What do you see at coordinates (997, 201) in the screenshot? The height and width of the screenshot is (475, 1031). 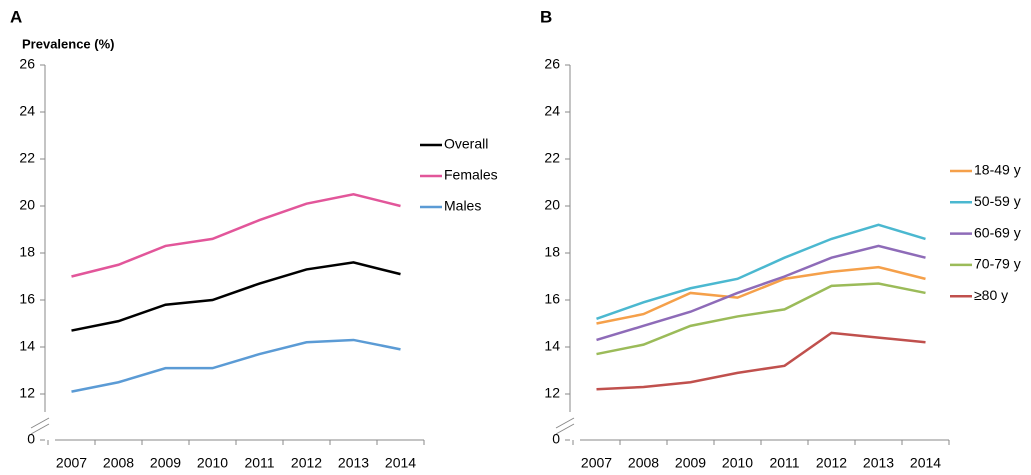 I see `legend-label: 50-59 y` at bounding box center [997, 201].